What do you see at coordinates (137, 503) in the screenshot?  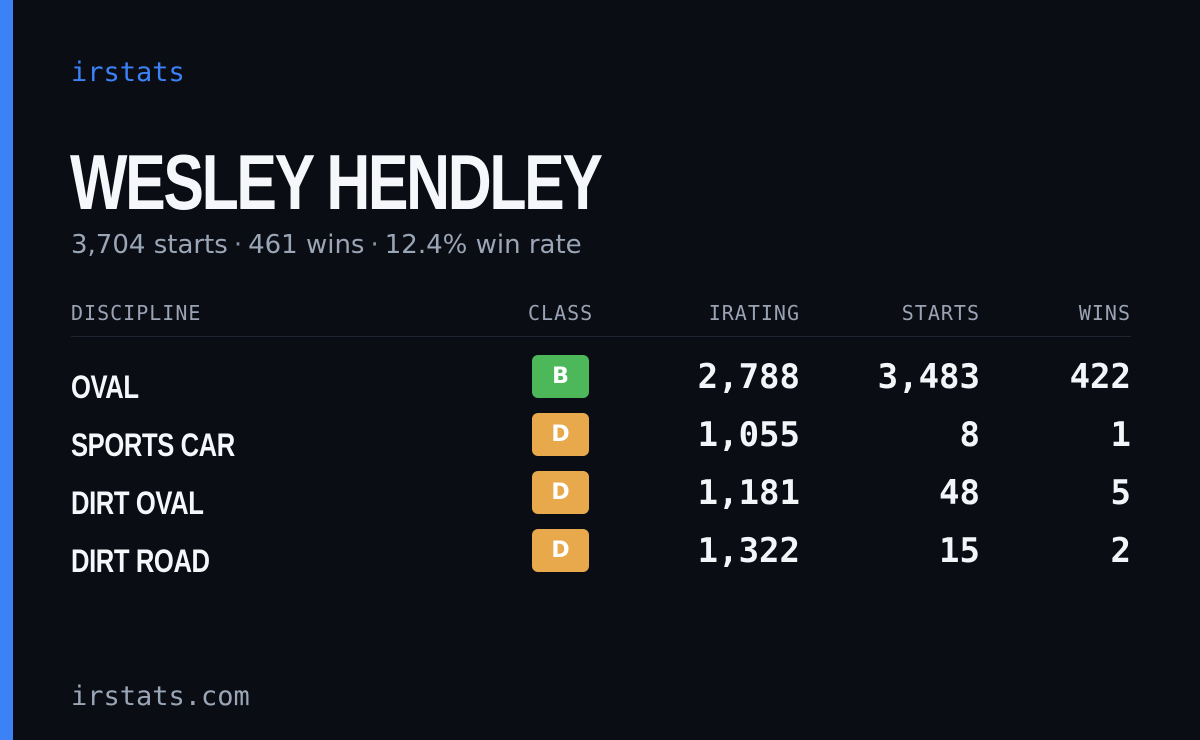 I see `discipline-name: DIRT OVAL` at bounding box center [137, 503].